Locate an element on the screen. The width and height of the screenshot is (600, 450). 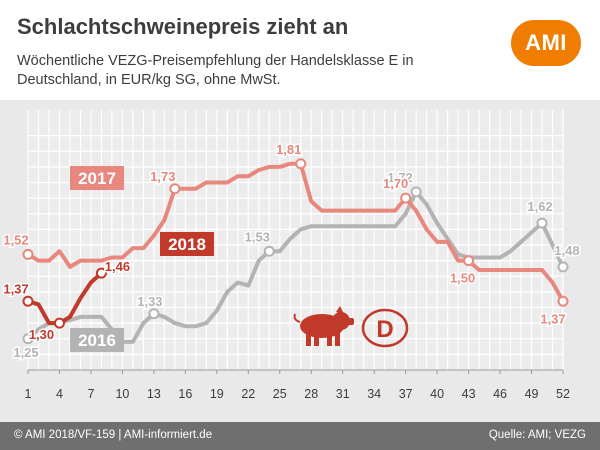
data-label-2016: 1,62 is located at coordinates (539, 206).